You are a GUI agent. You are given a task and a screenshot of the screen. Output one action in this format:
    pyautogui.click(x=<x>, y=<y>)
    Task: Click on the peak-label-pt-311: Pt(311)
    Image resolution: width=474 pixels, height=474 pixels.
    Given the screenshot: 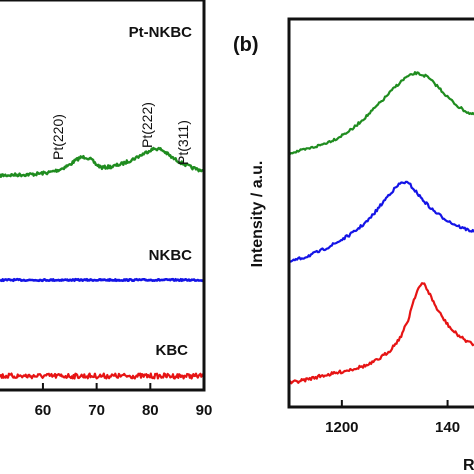 What is the action you would take?
    pyautogui.click(x=183, y=142)
    